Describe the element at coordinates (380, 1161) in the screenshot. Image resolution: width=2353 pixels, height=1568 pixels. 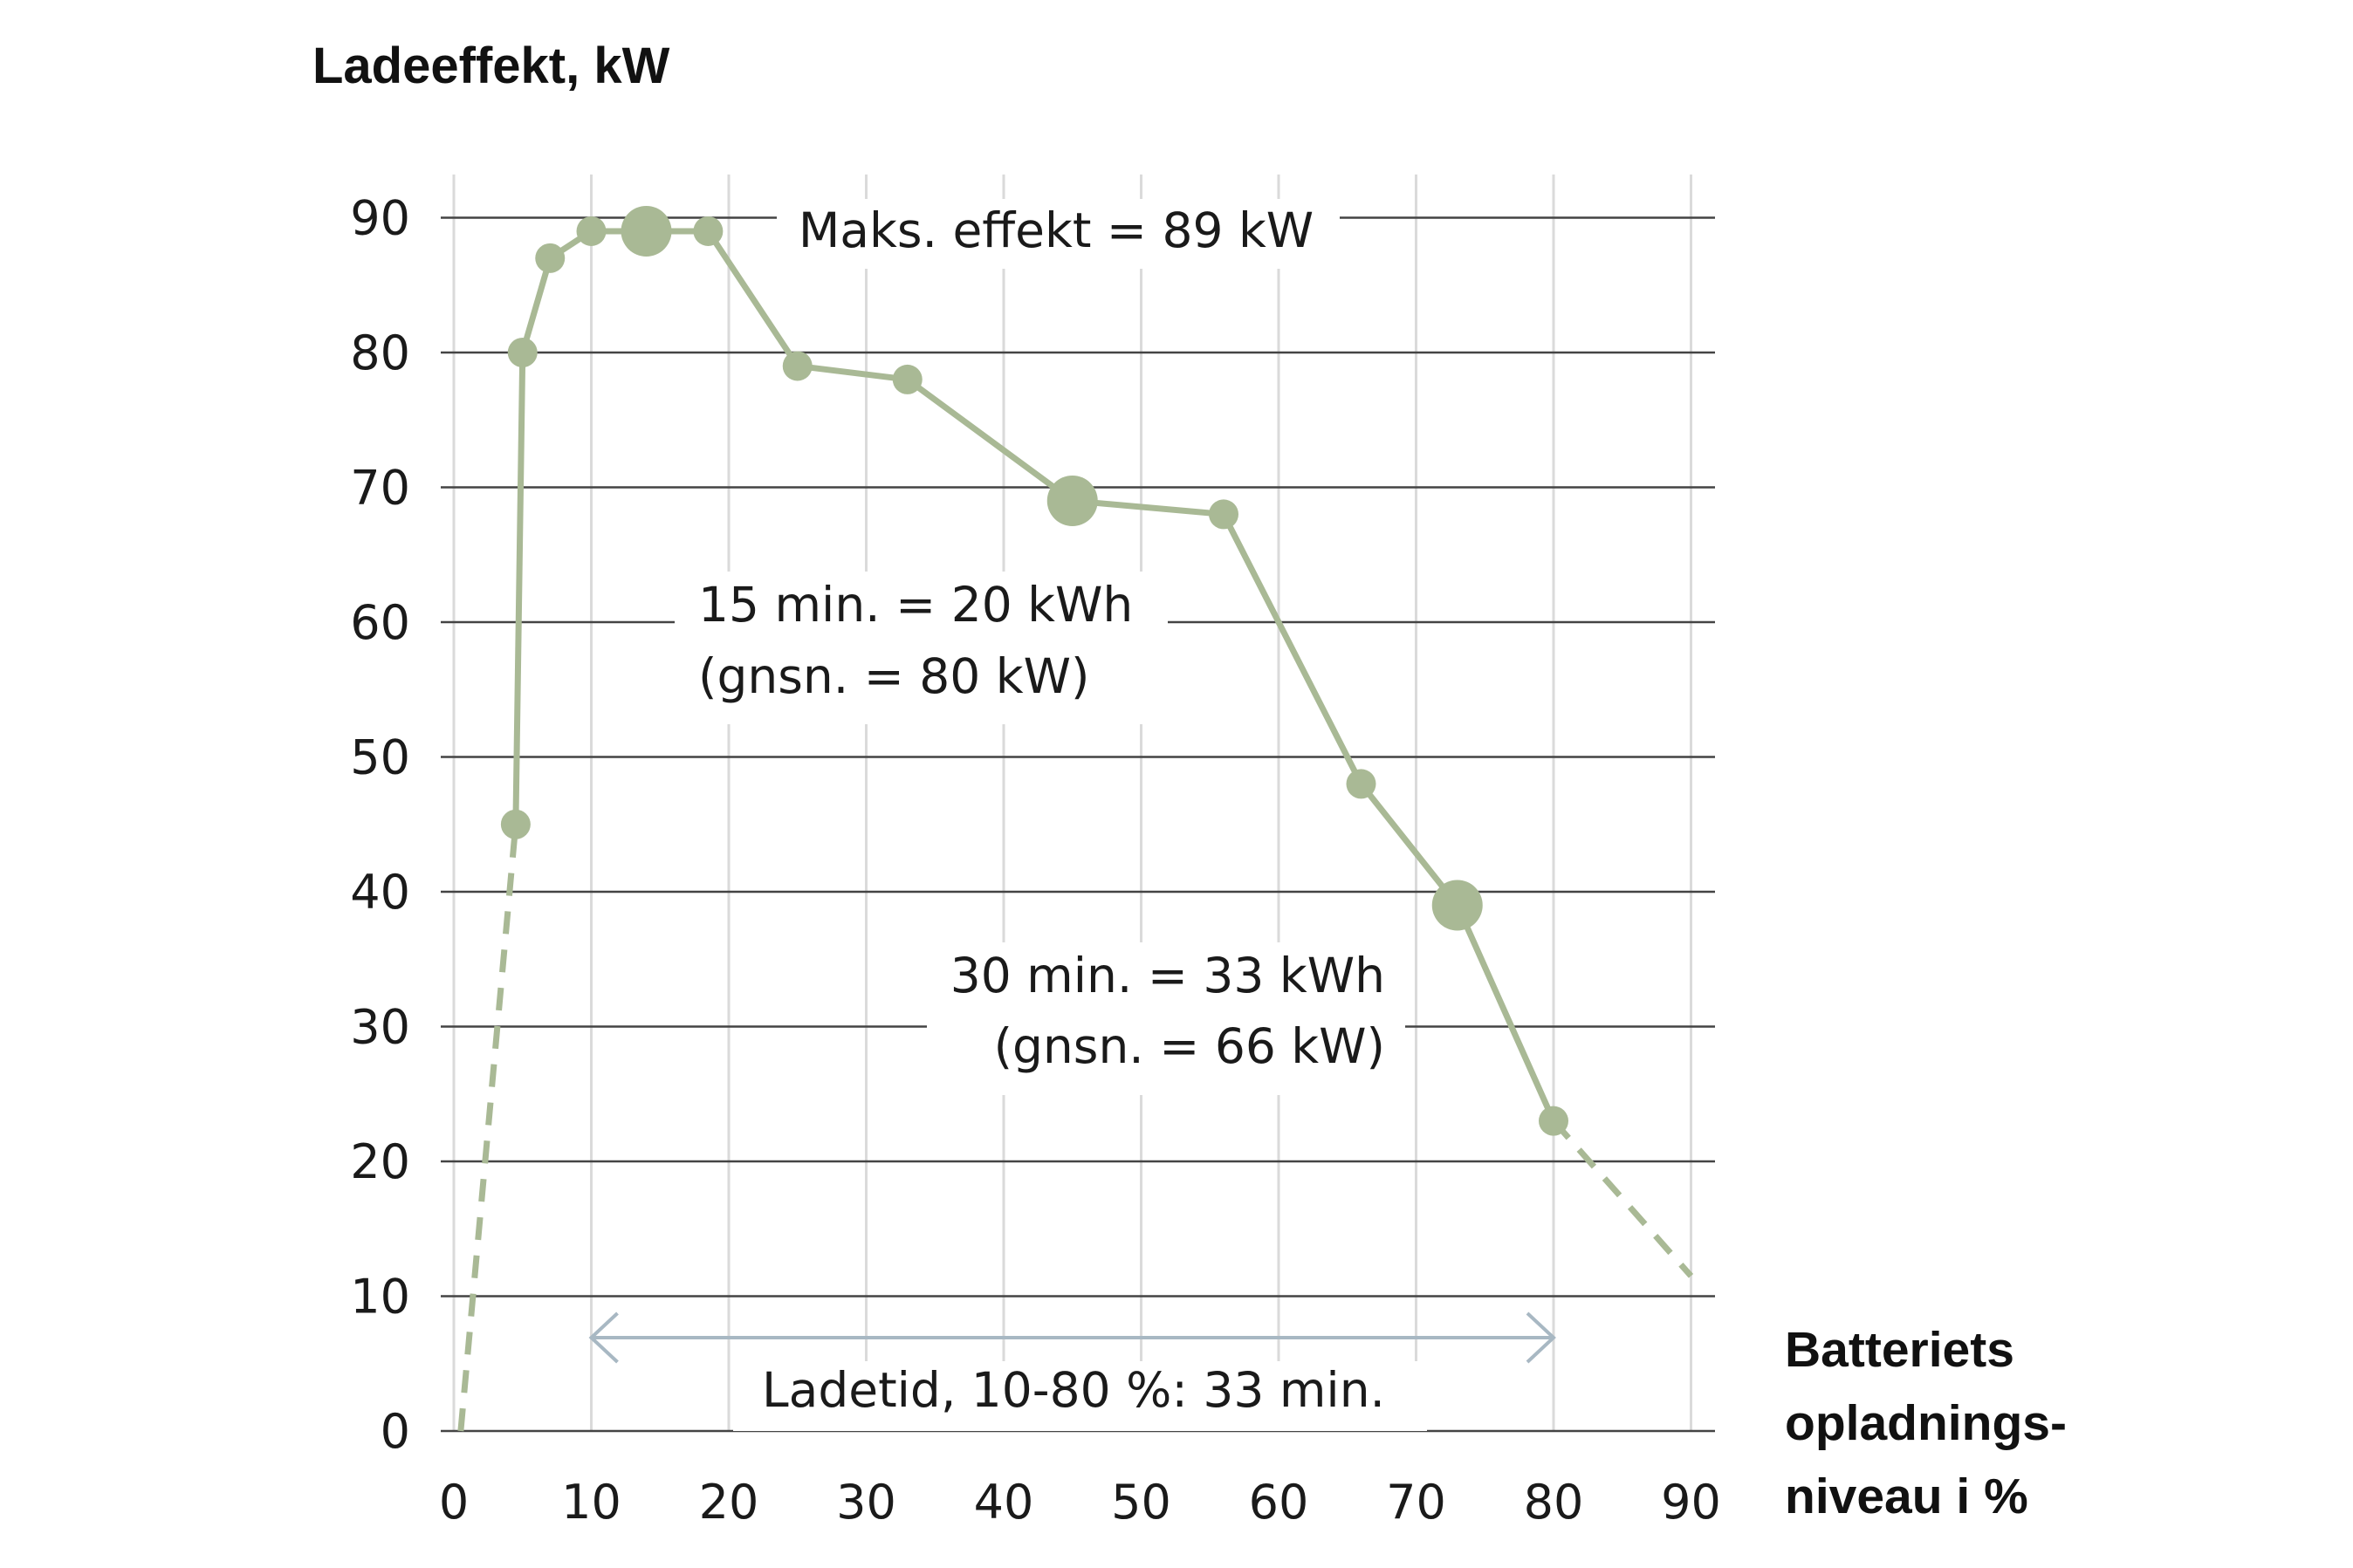
I see `y-tick-label: 20` at that location.